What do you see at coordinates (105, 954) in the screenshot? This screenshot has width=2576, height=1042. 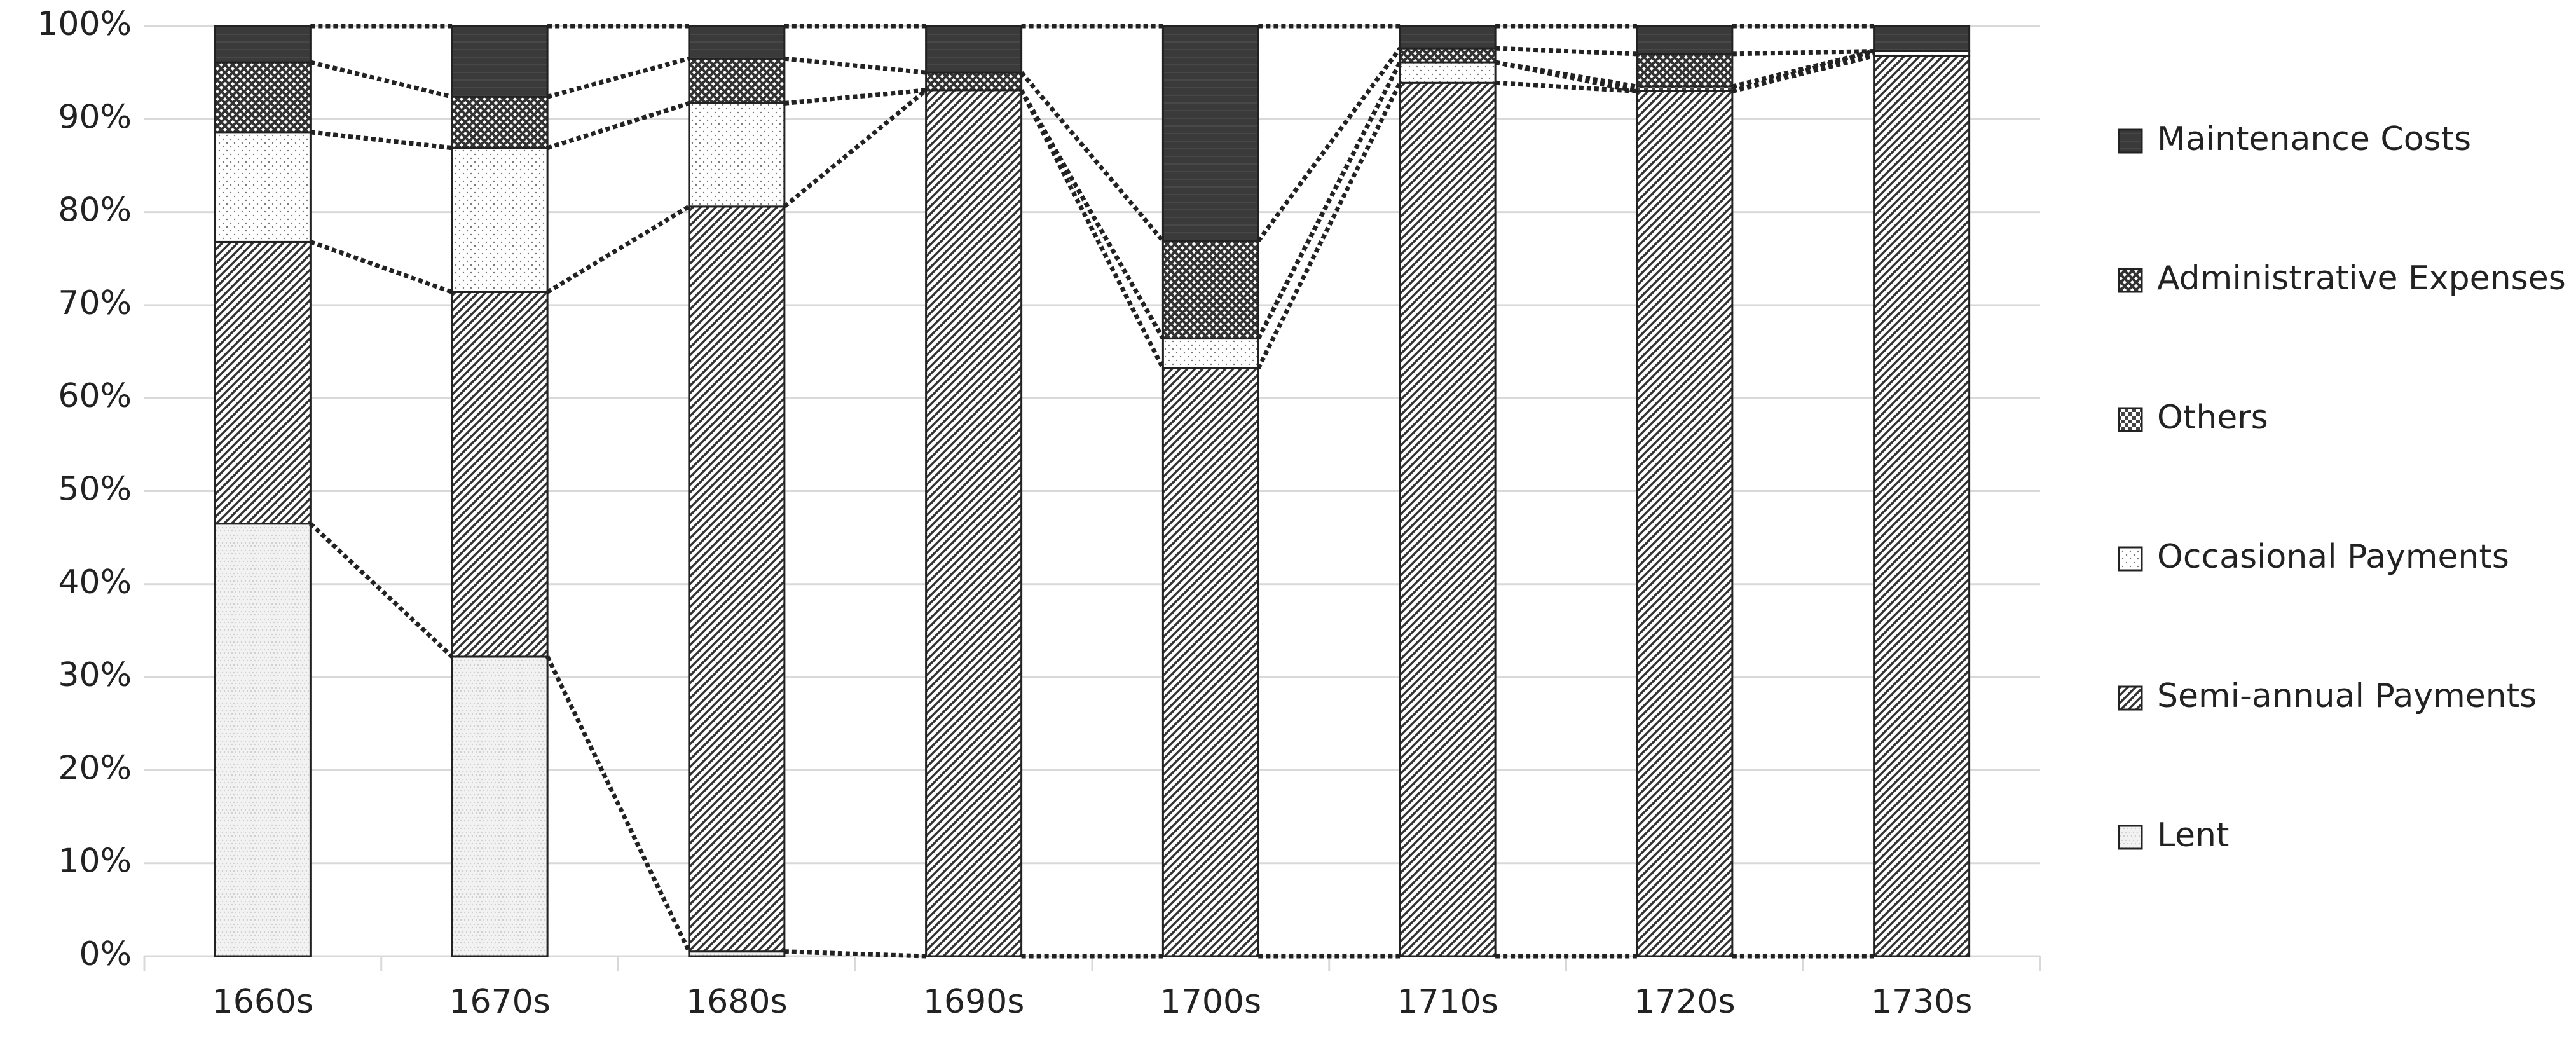 I see `y-tick-label: 0%` at bounding box center [105, 954].